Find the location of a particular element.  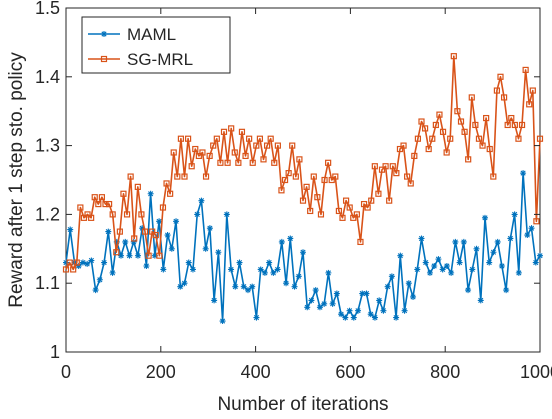

x-tick-label: 400 is located at coordinates (256, 372).